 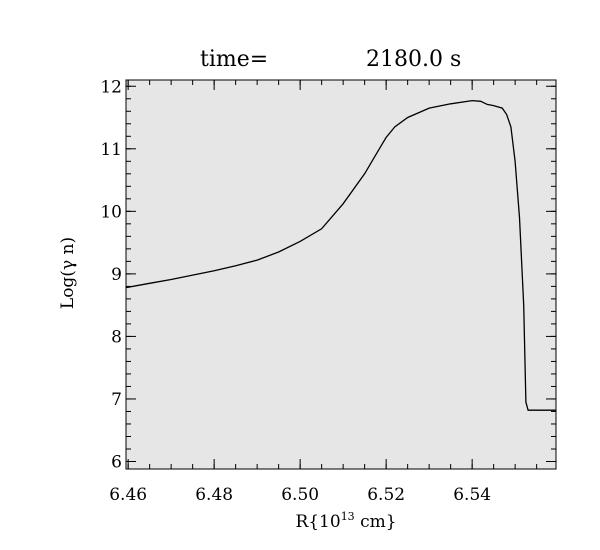 What do you see at coordinates (68, 273) in the screenshot?
I see `y-axis-label: Log(γ n)` at bounding box center [68, 273].